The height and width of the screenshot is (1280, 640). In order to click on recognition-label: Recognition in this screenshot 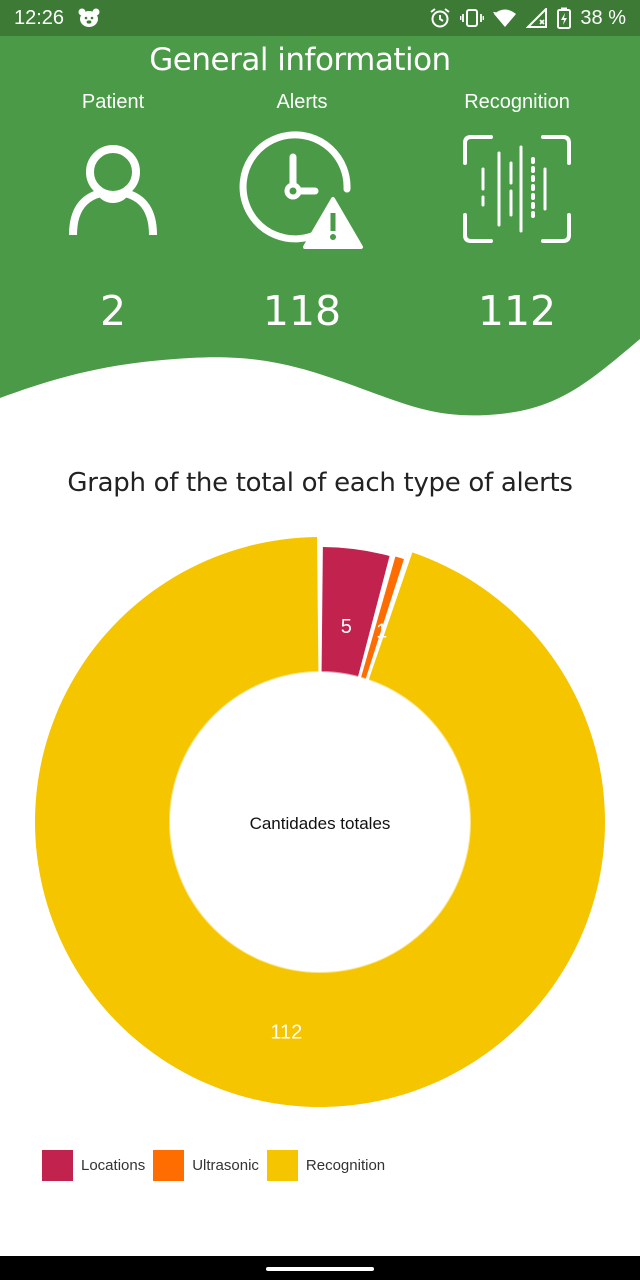, I will do `click(517, 102)`.